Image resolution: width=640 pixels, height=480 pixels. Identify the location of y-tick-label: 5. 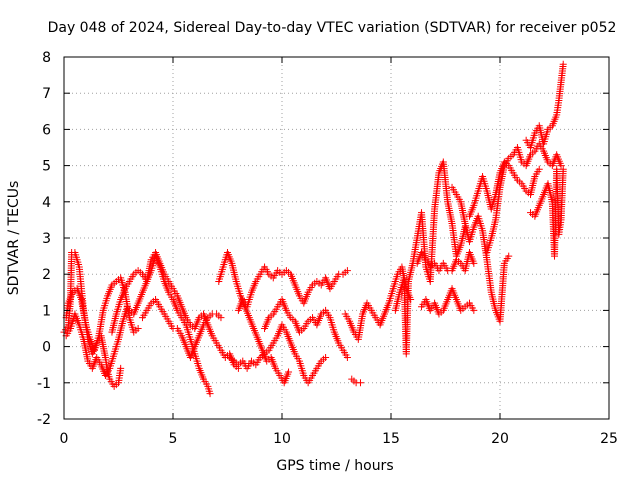
(46, 167).